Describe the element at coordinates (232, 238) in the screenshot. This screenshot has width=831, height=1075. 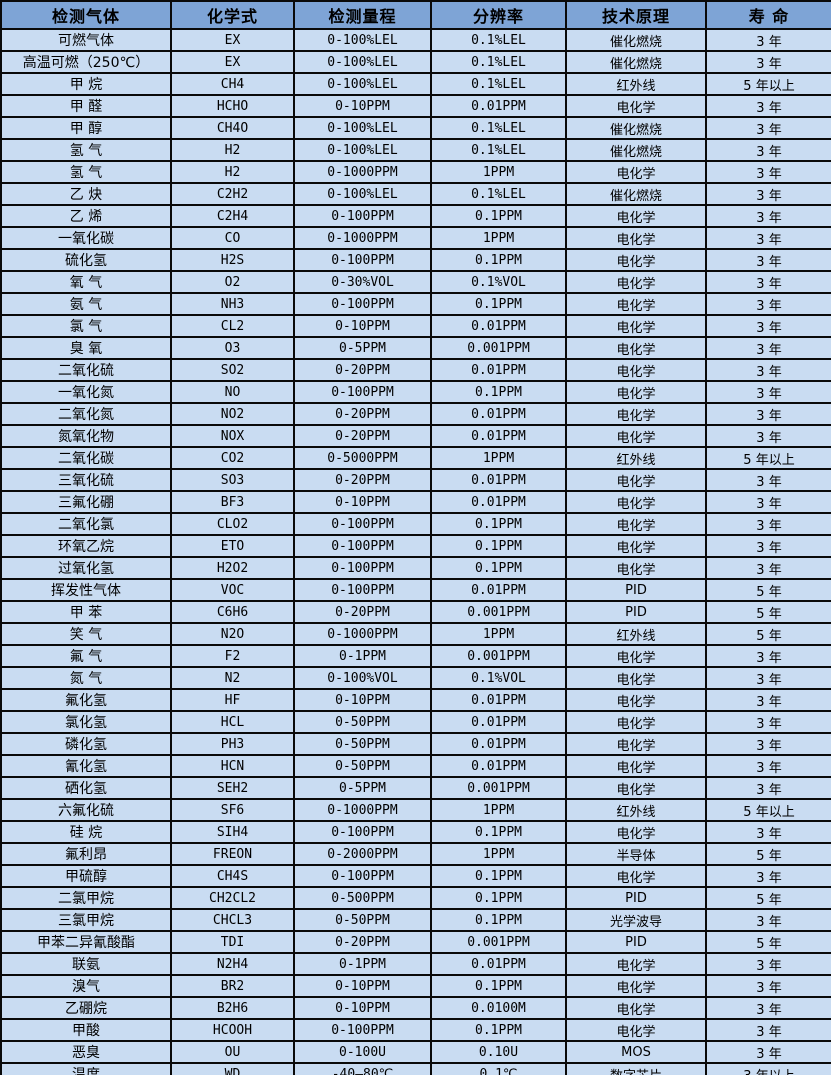
I see `cell-formula: CO` at that location.